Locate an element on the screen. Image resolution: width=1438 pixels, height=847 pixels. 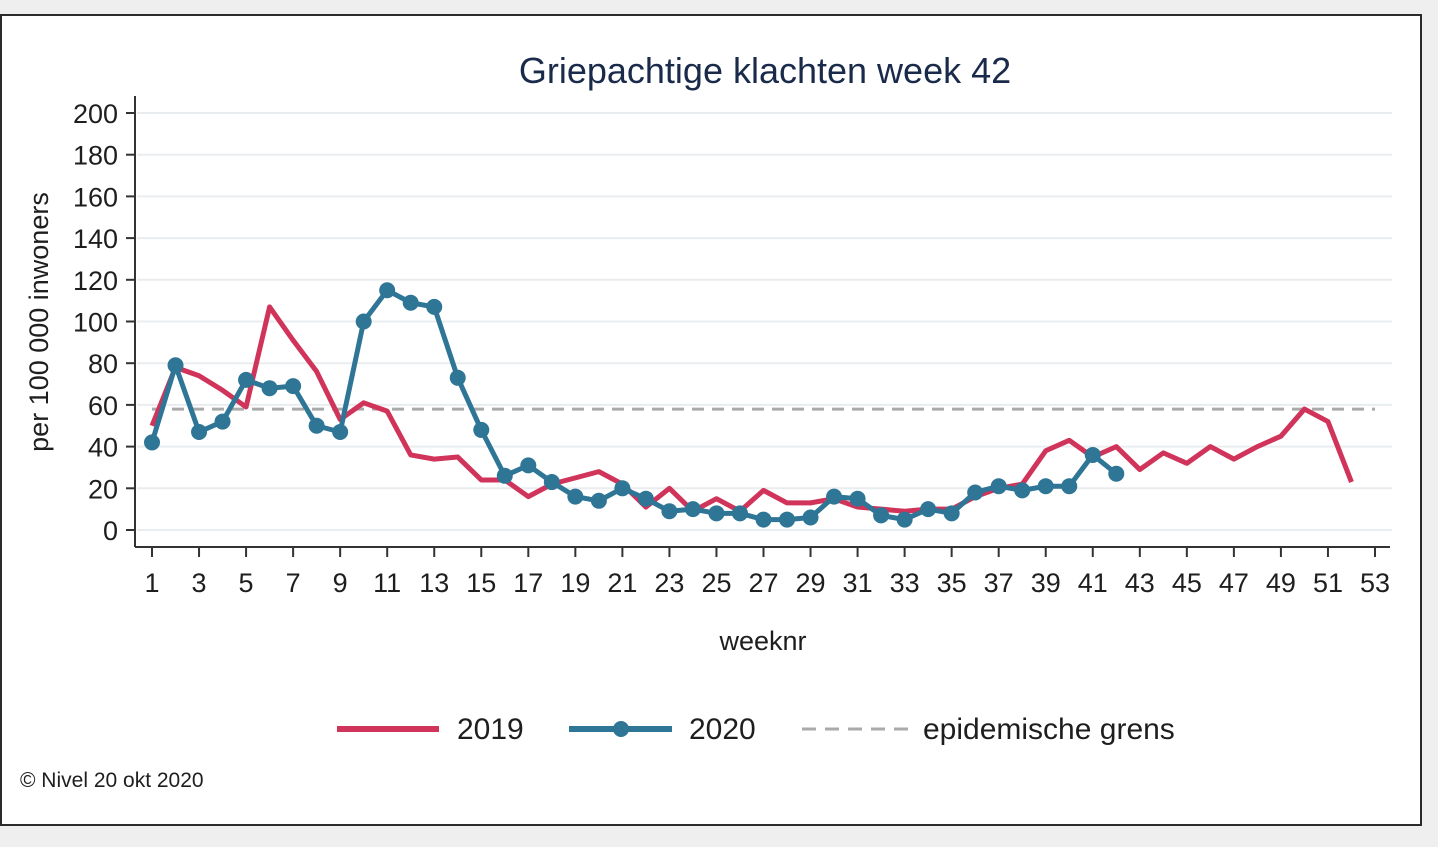
x-tick-label: 47 is located at coordinates (1234, 583).